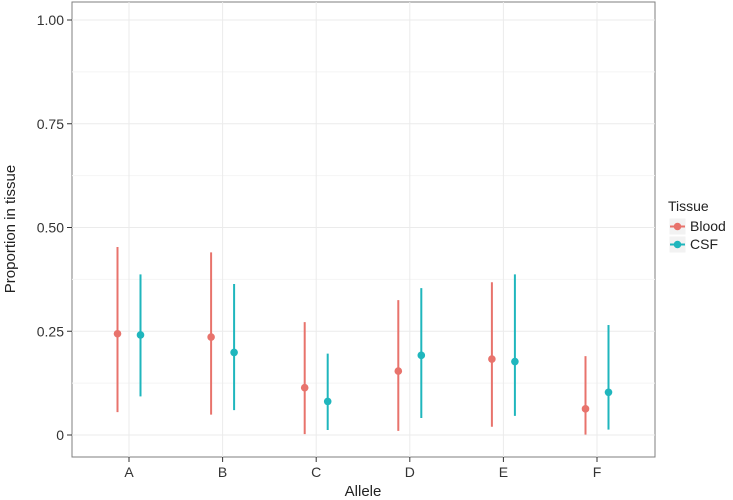 Image resolution: width=733 pixels, height=500 pixels. What do you see at coordinates (50, 331) in the screenshot?
I see `y-tick-label: 0.25` at bounding box center [50, 331].